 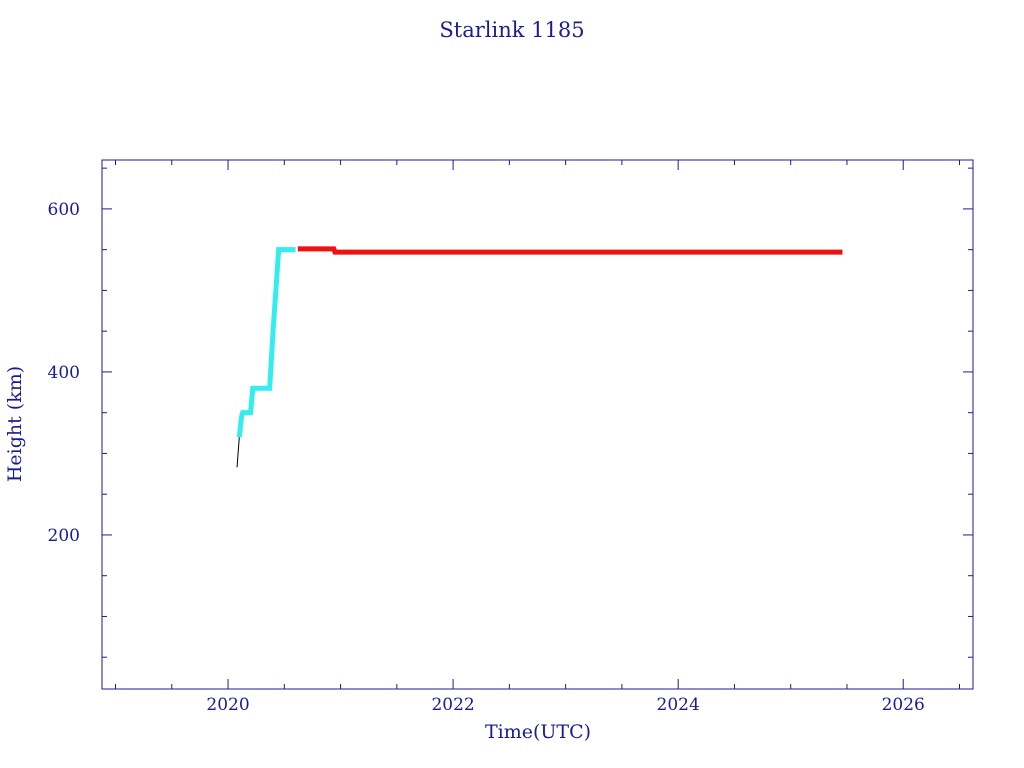 I want to click on x-tick-label: 2020, so click(x=227, y=705).